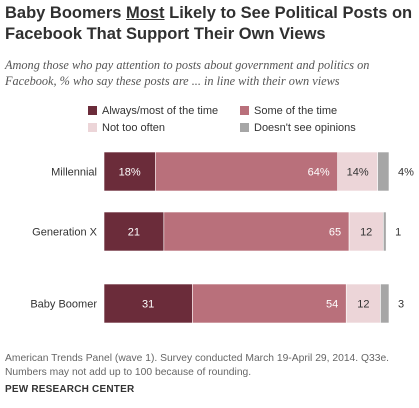 This screenshot has height=408, width=419. Describe the element at coordinates (305, 128) in the screenshot. I see `legend-label-doesn-t-see-opinions: Doesn't see opinions` at that location.